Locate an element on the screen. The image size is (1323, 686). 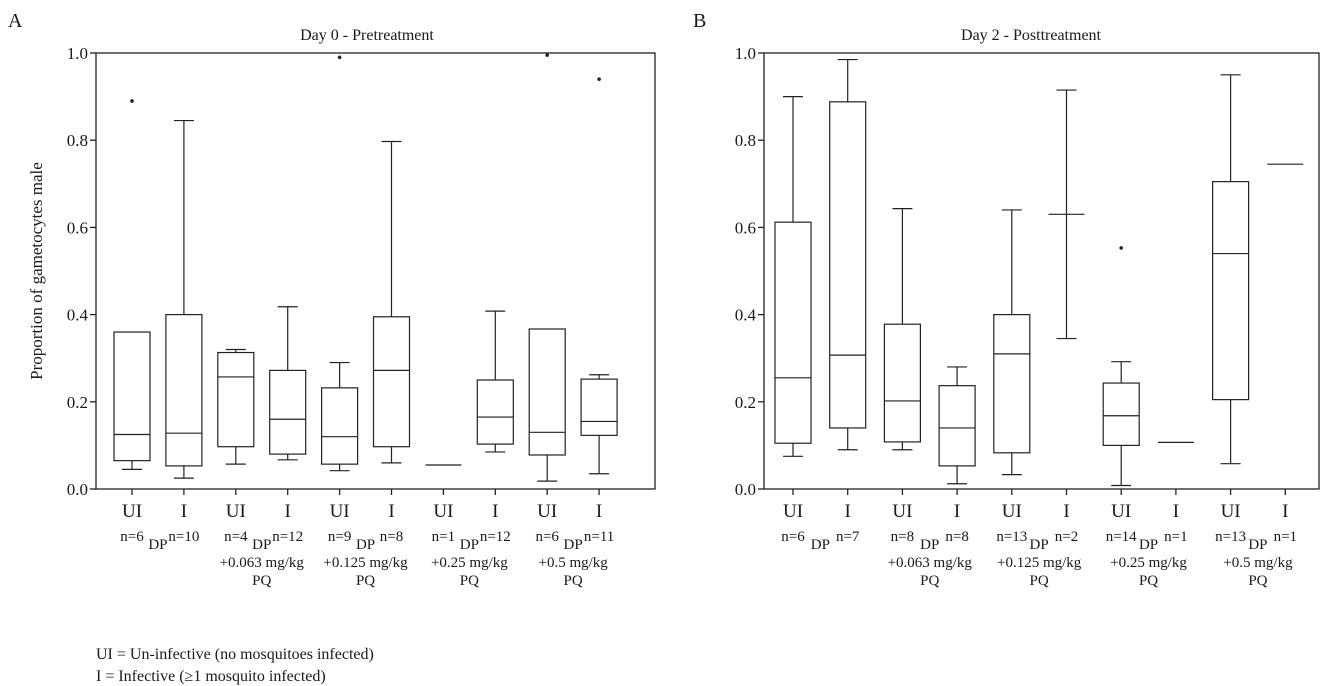
chart-title-b: Day 2 - Posttreatment is located at coordinates (1031, 35).